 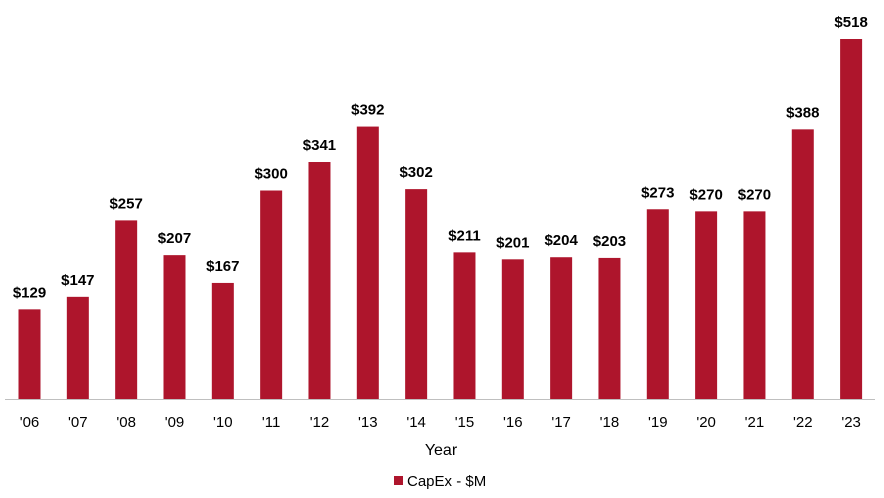 I want to click on x-tick-label-5: '11, so click(x=271, y=422).